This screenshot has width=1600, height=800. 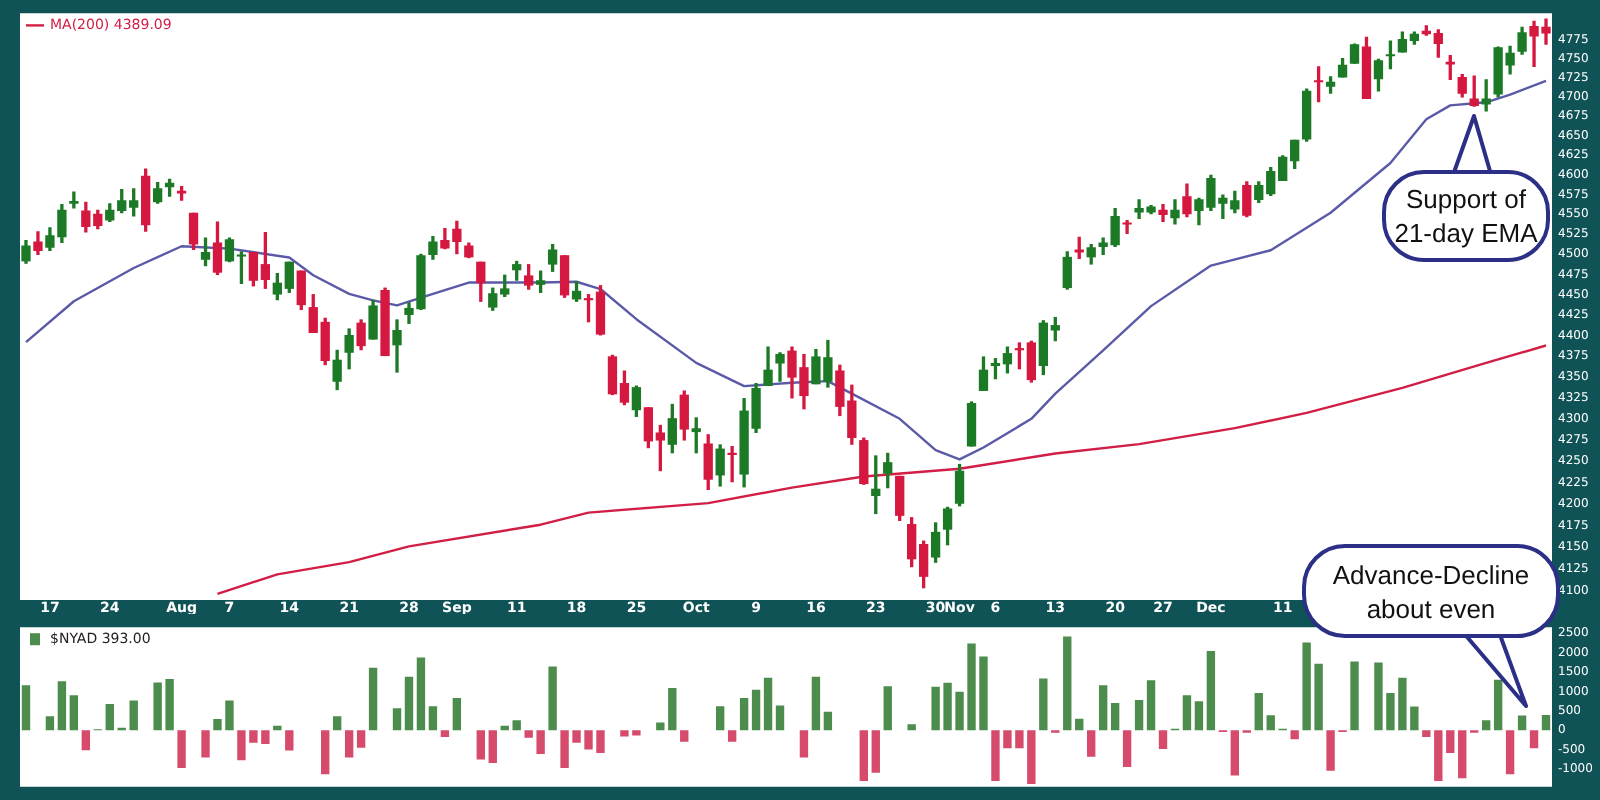 I want to click on annotation: Advance-Decline about even, so click(x=1431, y=591).